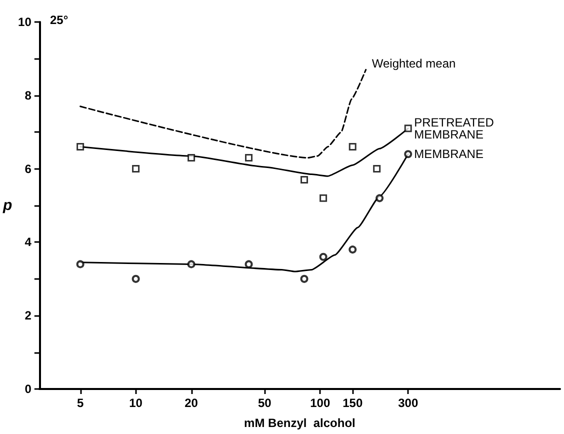 The height and width of the screenshot is (434, 564). Describe the element at coordinates (59, 20) in the screenshot. I see `annotation: 25°` at that location.